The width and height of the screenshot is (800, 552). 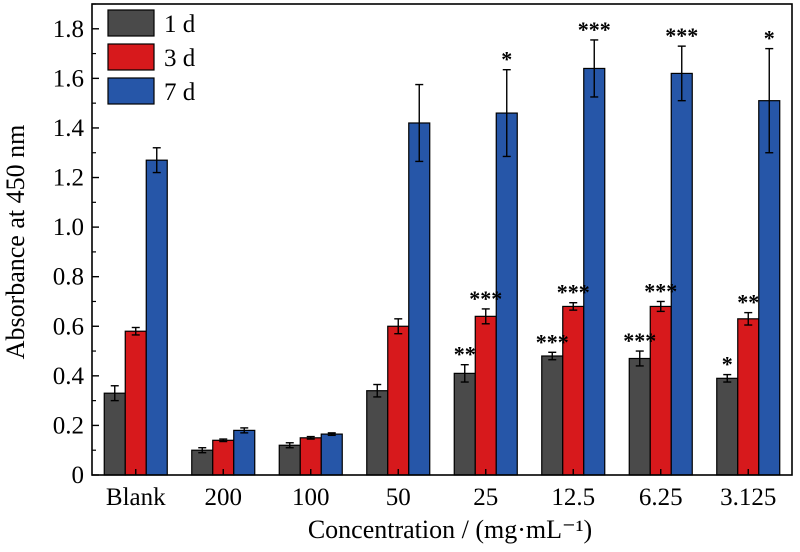 What do you see at coordinates (485, 497) in the screenshot?
I see `x-tick-label: 25` at bounding box center [485, 497].